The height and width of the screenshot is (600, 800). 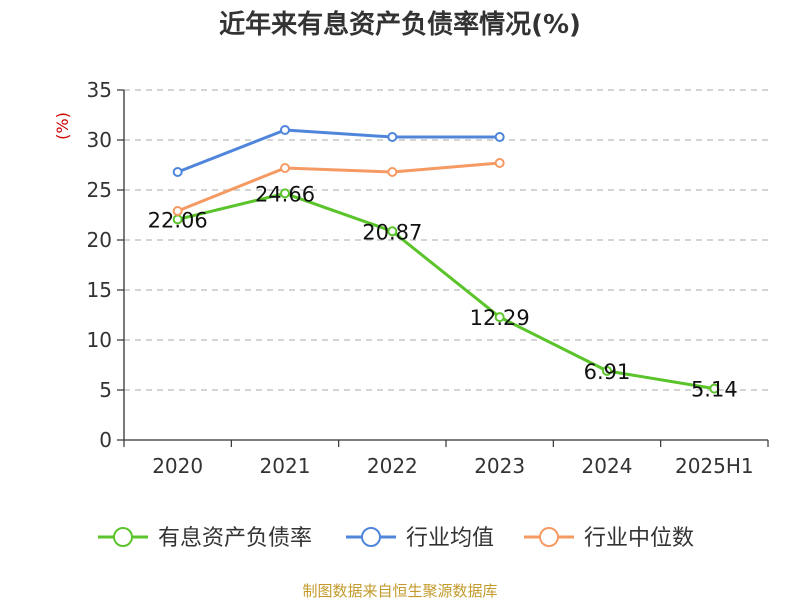 What do you see at coordinates (714, 466) in the screenshot?
I see `x-tick-label: 2025H1` at bounding box center [714, 466].